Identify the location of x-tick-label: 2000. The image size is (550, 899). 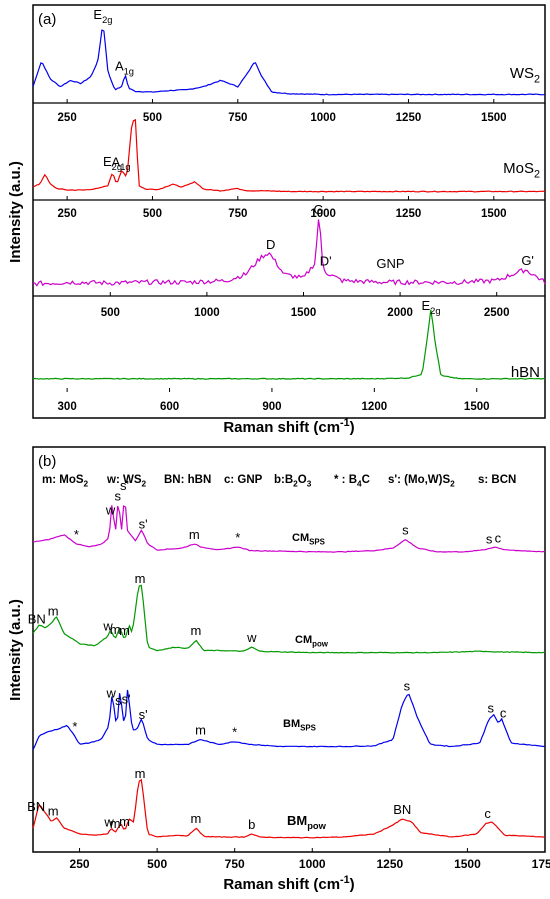
(400, 313).